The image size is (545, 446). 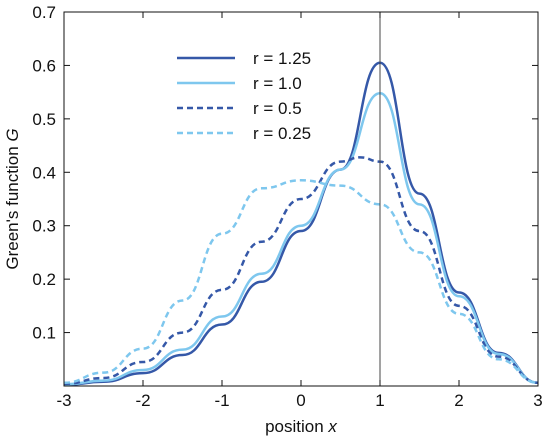 I want to click on y-axis-label: Green's function G, so click(x=12, y=198).